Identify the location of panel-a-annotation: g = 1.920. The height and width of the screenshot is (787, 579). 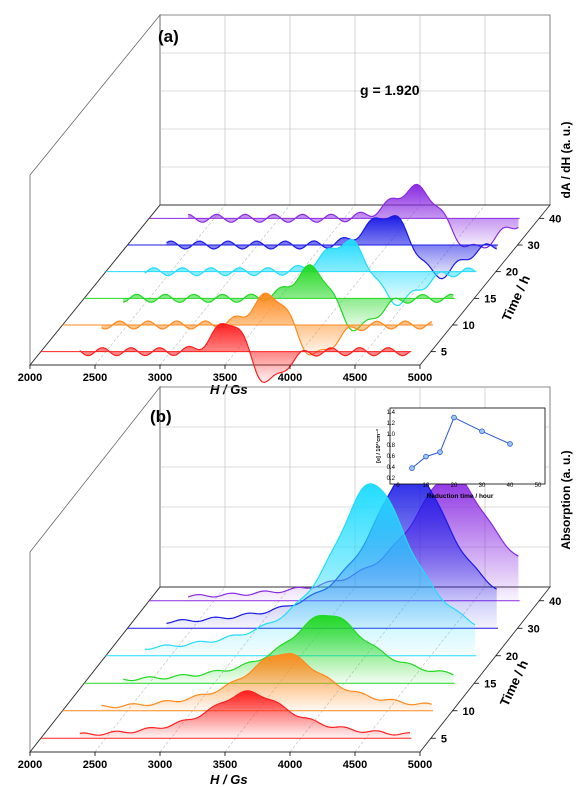
(390, 90).